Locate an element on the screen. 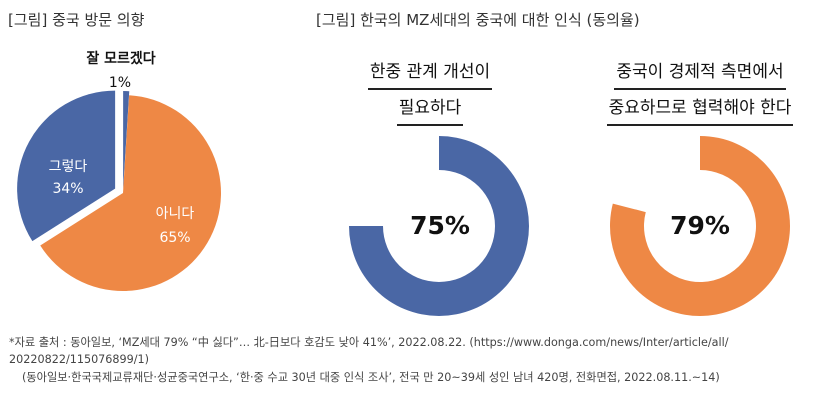  pie-slice-no is located at coordinates (131, 193).